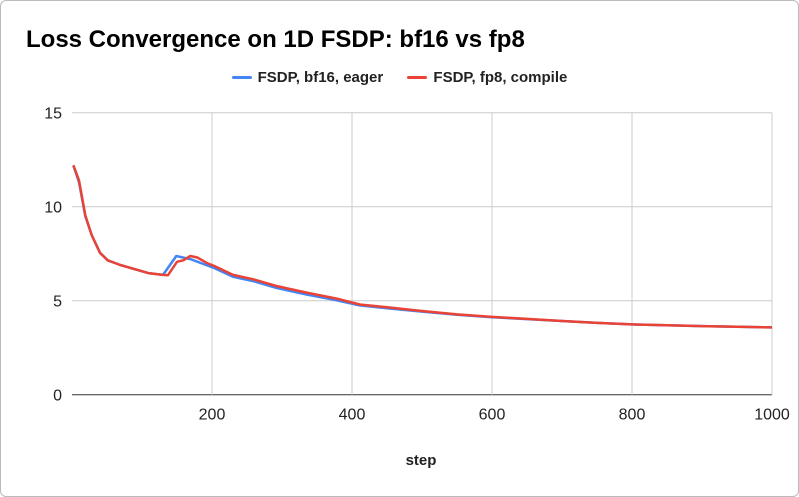 This screenshot has height=497, width=799. I want to click on x-tick-label: 600, so click(492, 415).